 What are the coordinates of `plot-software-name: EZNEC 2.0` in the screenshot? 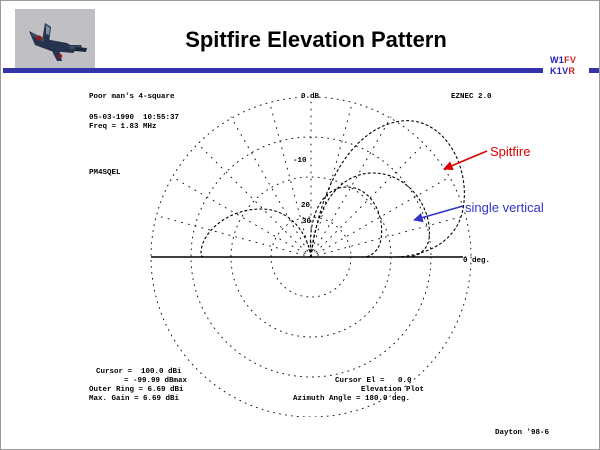 It's located at (471, 97).